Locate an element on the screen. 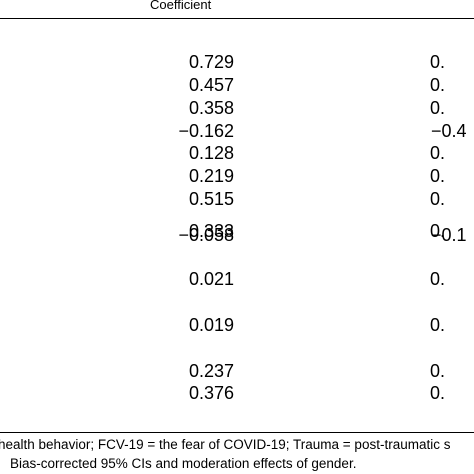  coefficient-cell: 0.358 is located at coordinates (211, 108).